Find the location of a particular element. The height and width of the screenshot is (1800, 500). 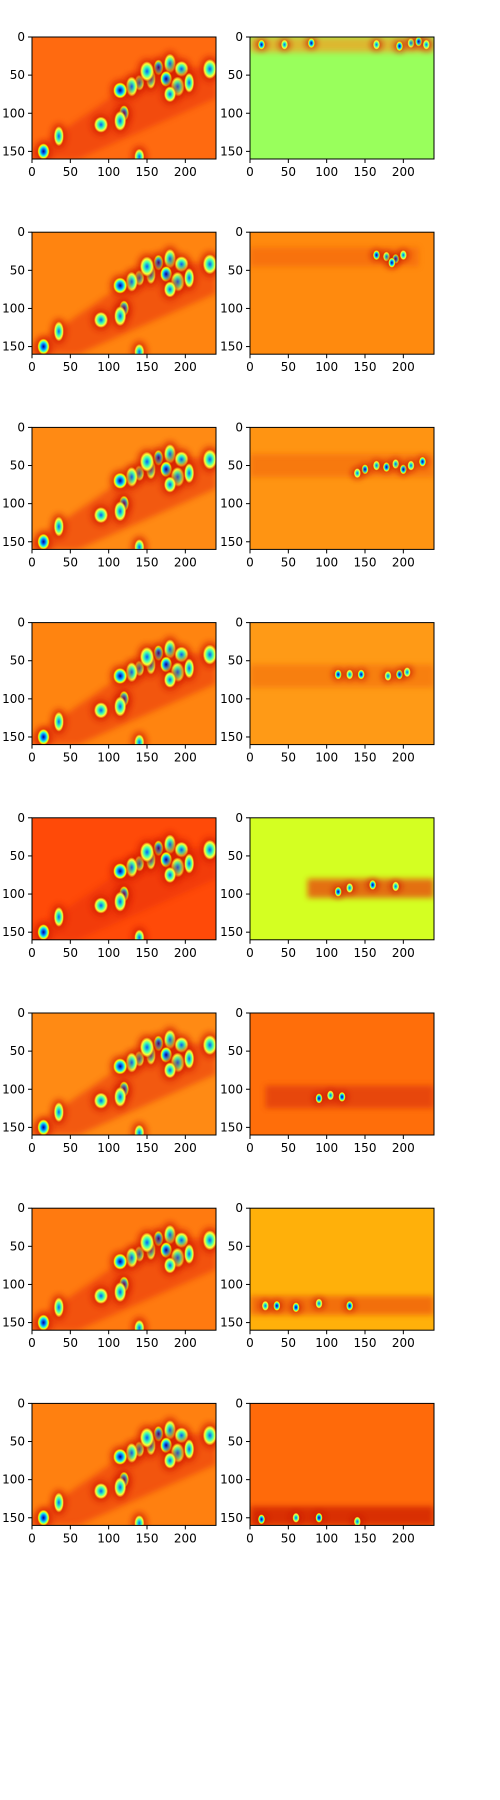

heatmap-panel-r2c1: 0 50 100 150 200 0 50 100 150 is located at coordinates (327, 494).